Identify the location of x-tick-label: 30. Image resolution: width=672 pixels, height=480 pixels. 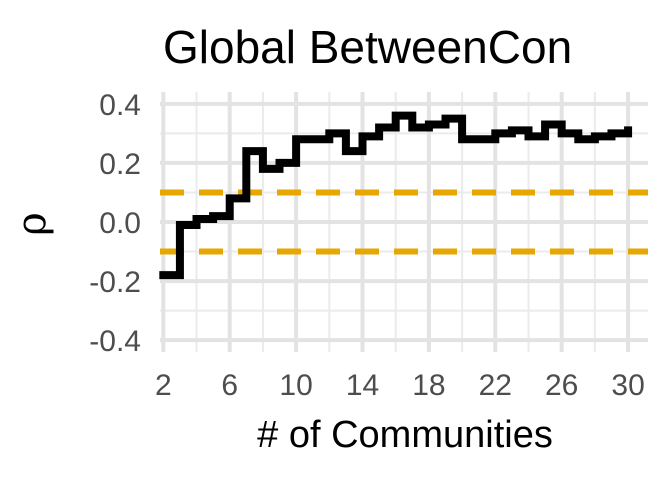
(627, 385).